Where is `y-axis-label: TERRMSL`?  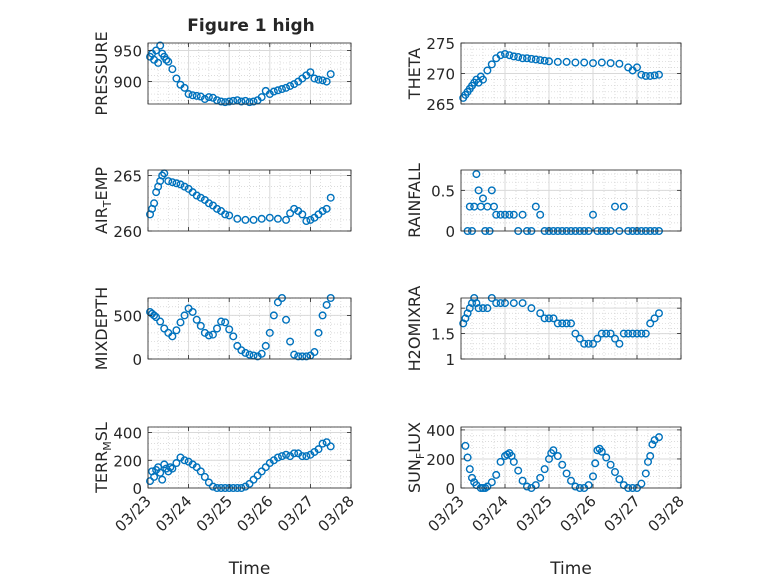 y-axis-label: TERRMSL is located at coordinates (103, 458).